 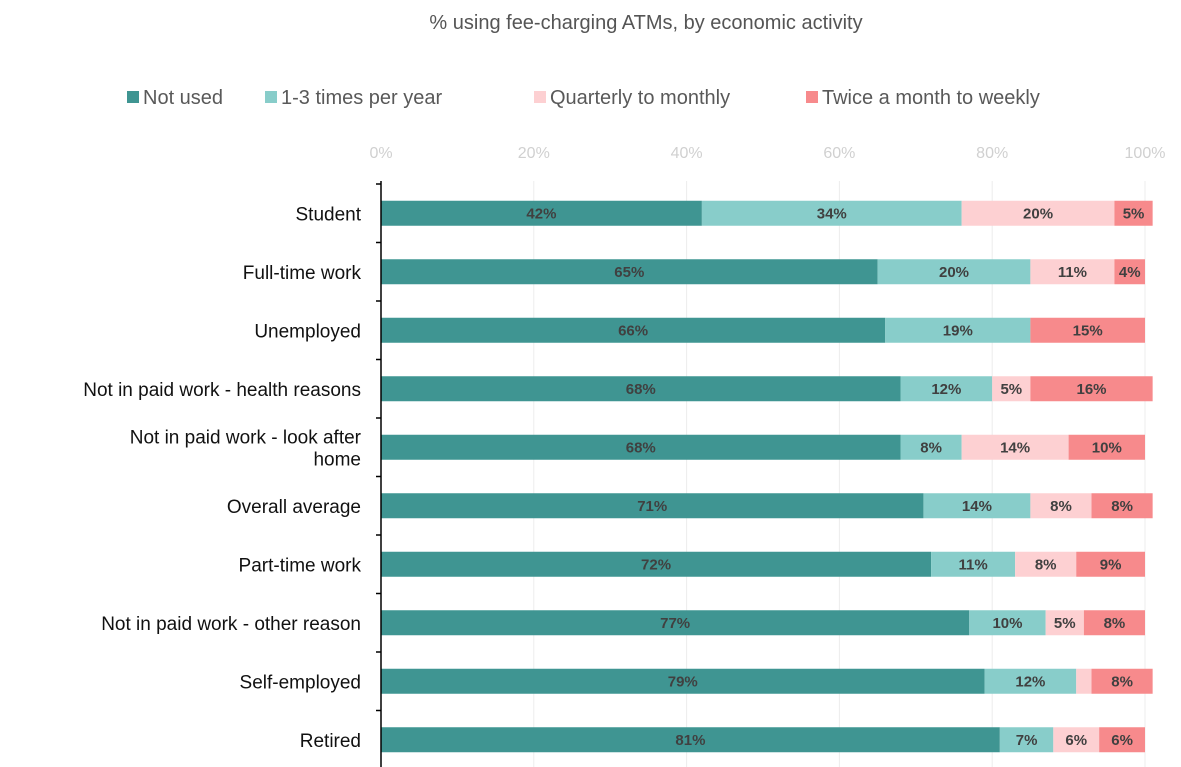 I want to click on data-label: 16%, so click(x=1092, y=389).